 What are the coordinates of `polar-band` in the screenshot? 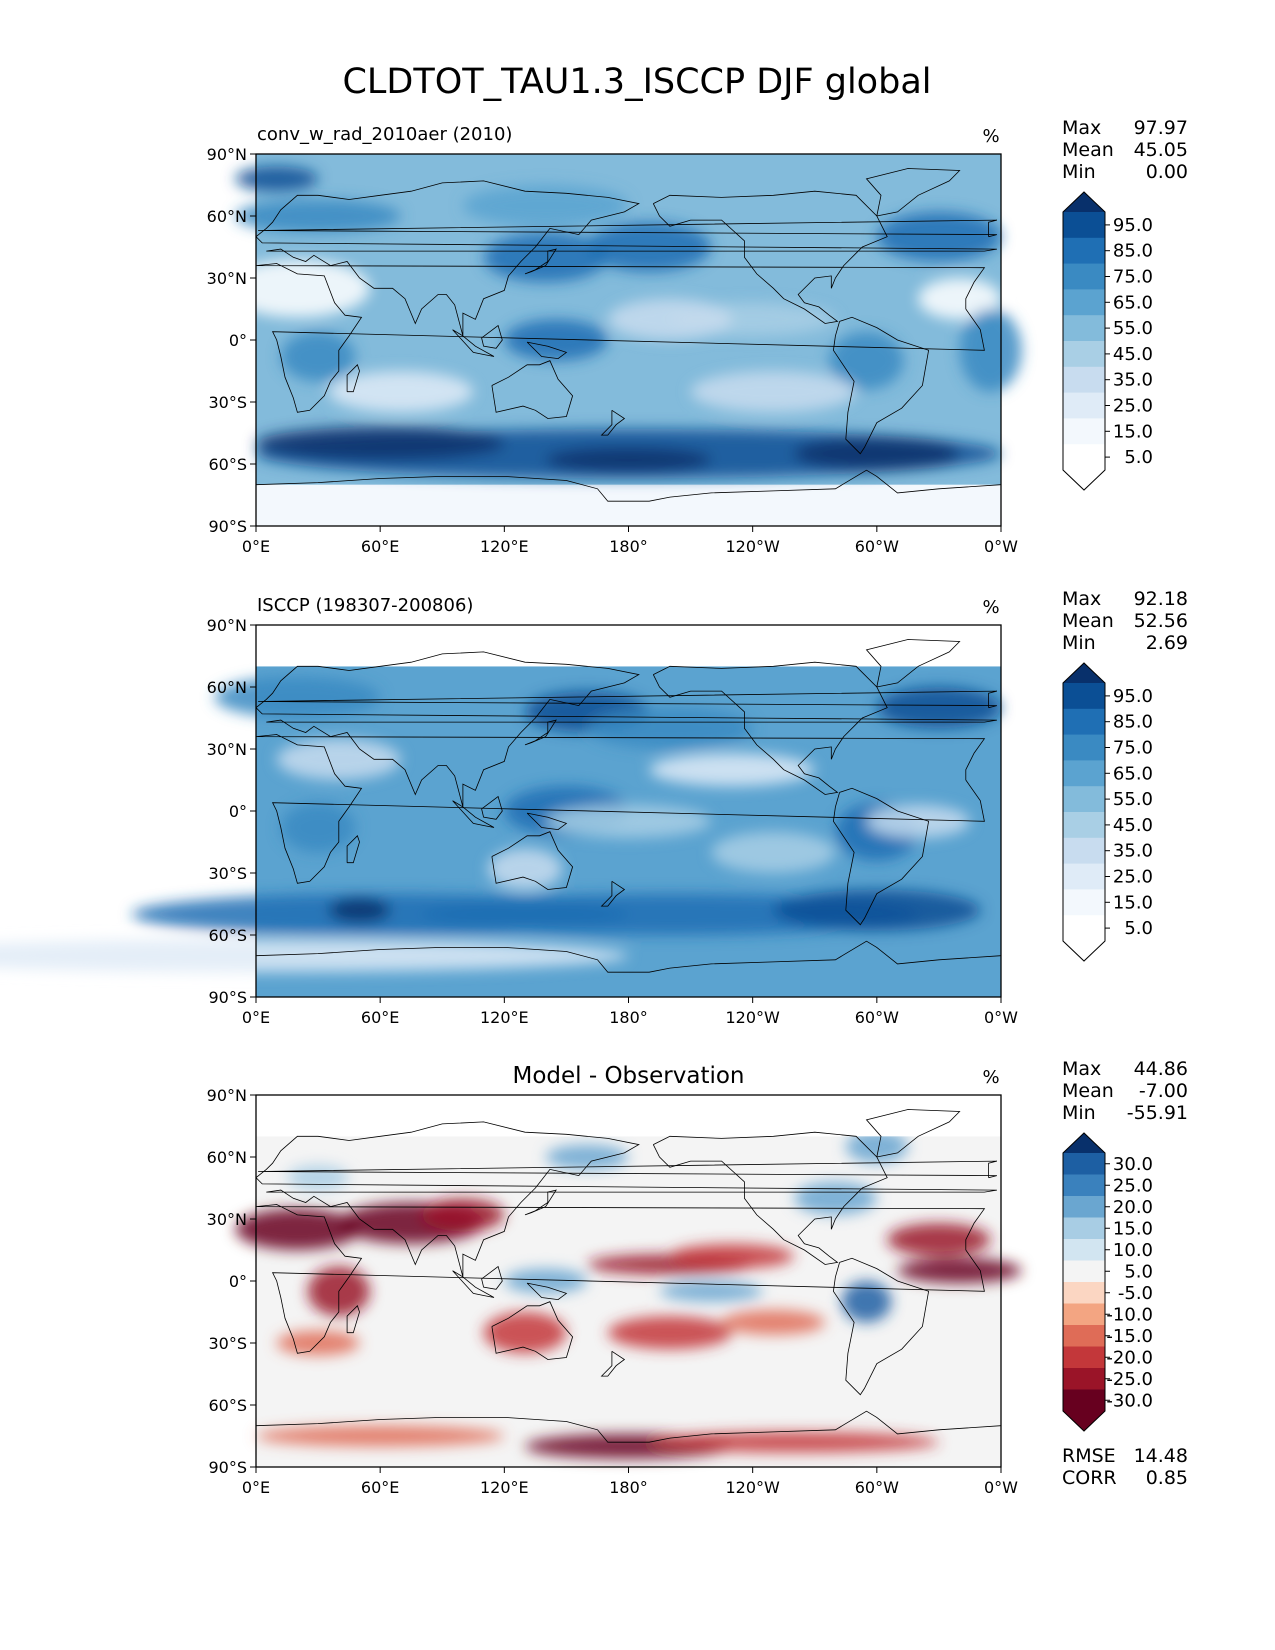 It's located at (628, 505).